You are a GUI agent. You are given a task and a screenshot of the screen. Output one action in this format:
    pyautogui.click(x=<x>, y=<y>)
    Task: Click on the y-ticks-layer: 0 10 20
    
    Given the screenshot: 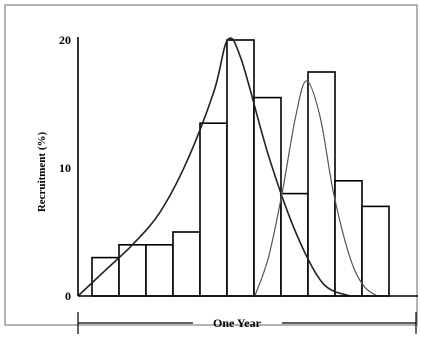 What is the action you would take?
    pyautogui.click(x=65, y=168)
    